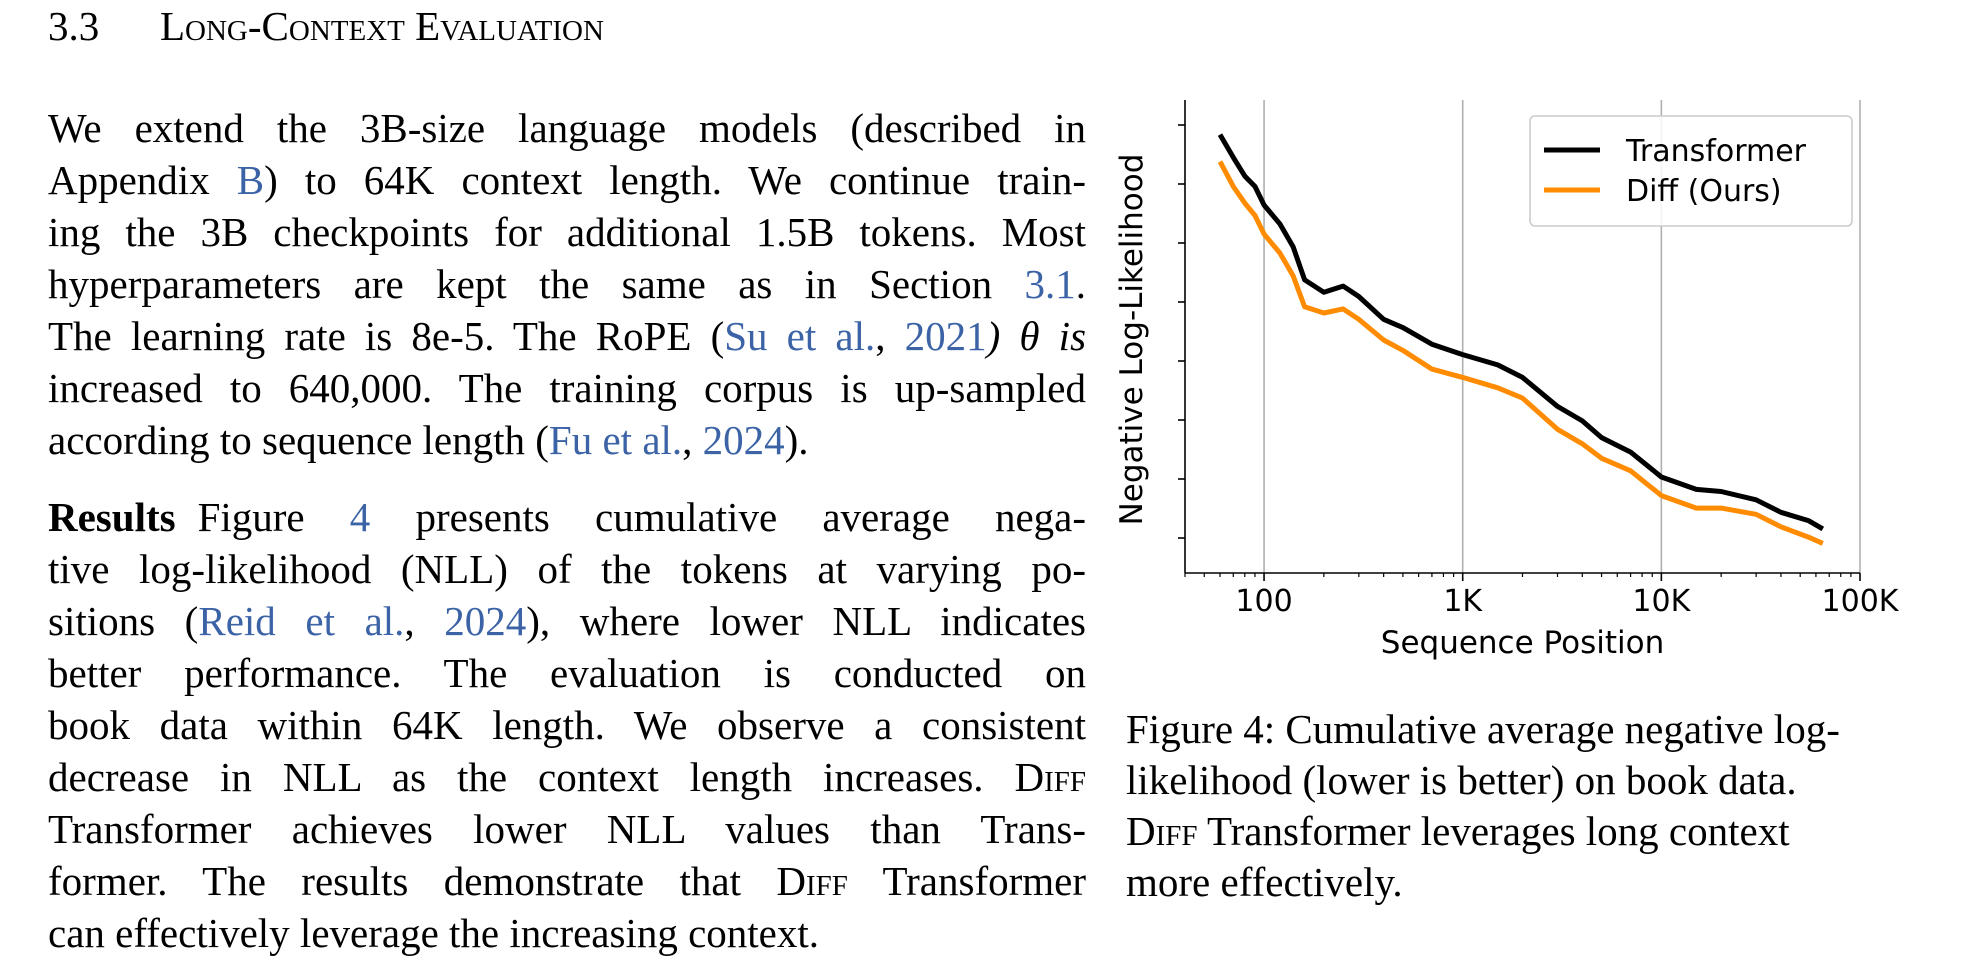 The width and height of the screenshot is (1988, 970). I want to click on series-line-diff-ours, so click(1520, 353).